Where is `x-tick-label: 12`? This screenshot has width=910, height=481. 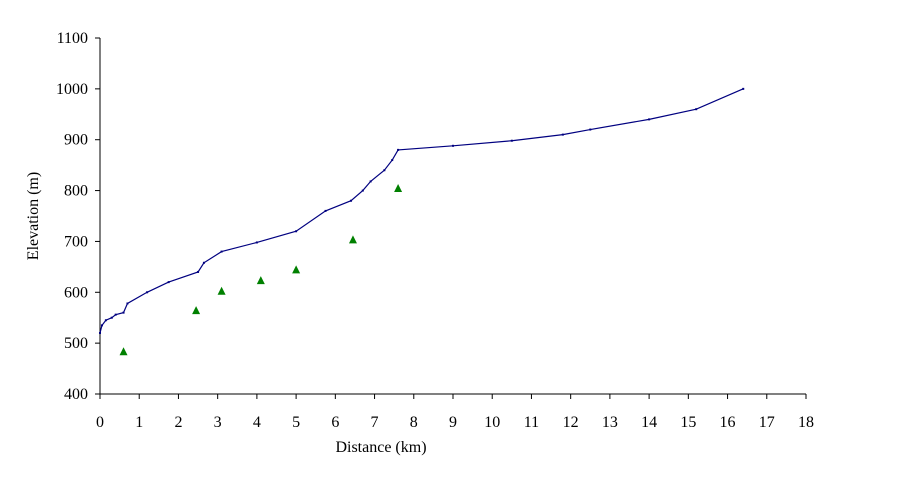 x-tick-label: 12 is located at coordinates (571, 422).